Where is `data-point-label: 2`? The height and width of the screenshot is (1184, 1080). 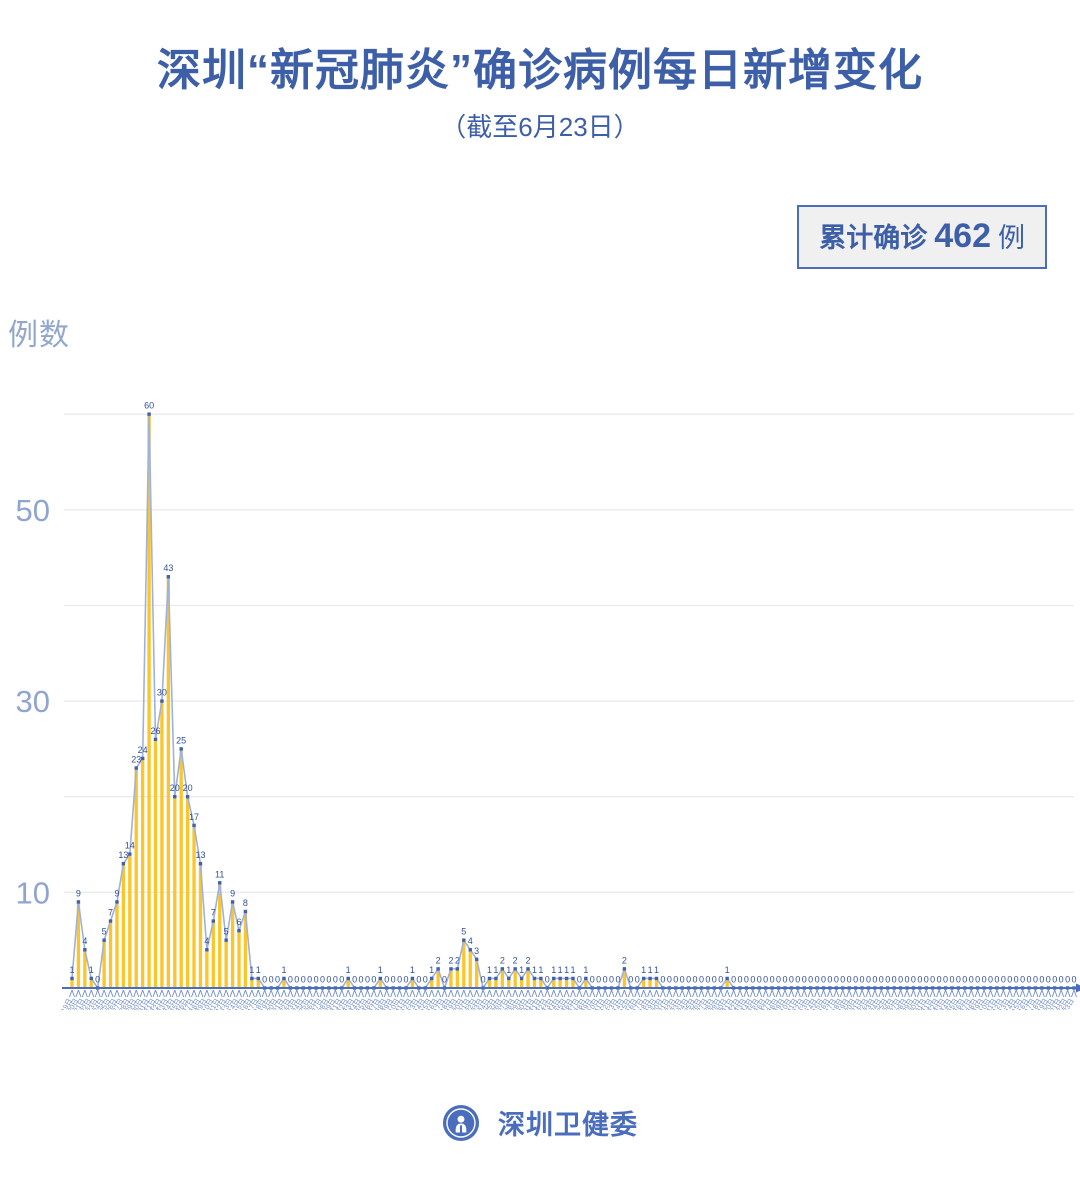
data-point-label: 2 is located at coordinates (624, 960).